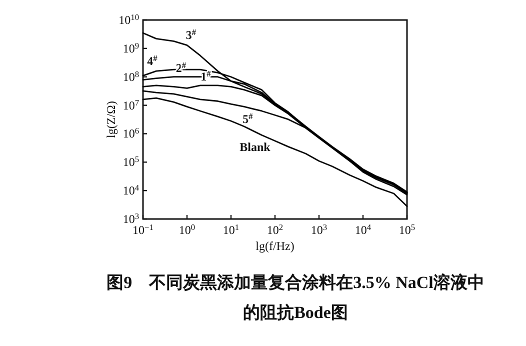 This screenshot has width=526, height=346. I want to click on y-tick-label: 10$^{4}$, so click(131, 190).